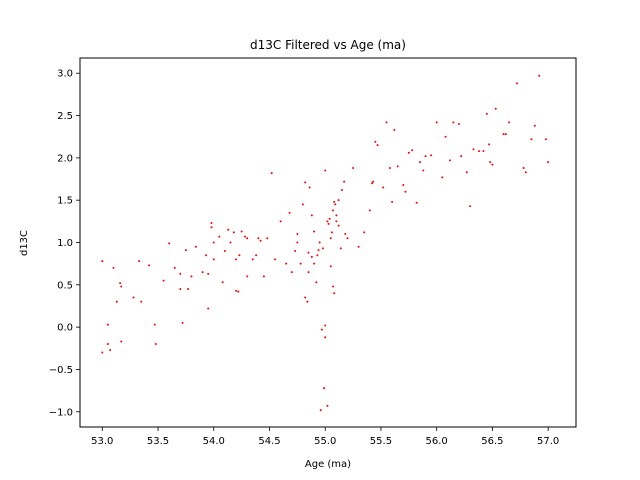 The image size is (640, 480). I want to click on y-axis-ticks: −1.0 −0.5 0.0 0.5 1.0 1.5 2.0 2.5 3.0, so click(64, 243).